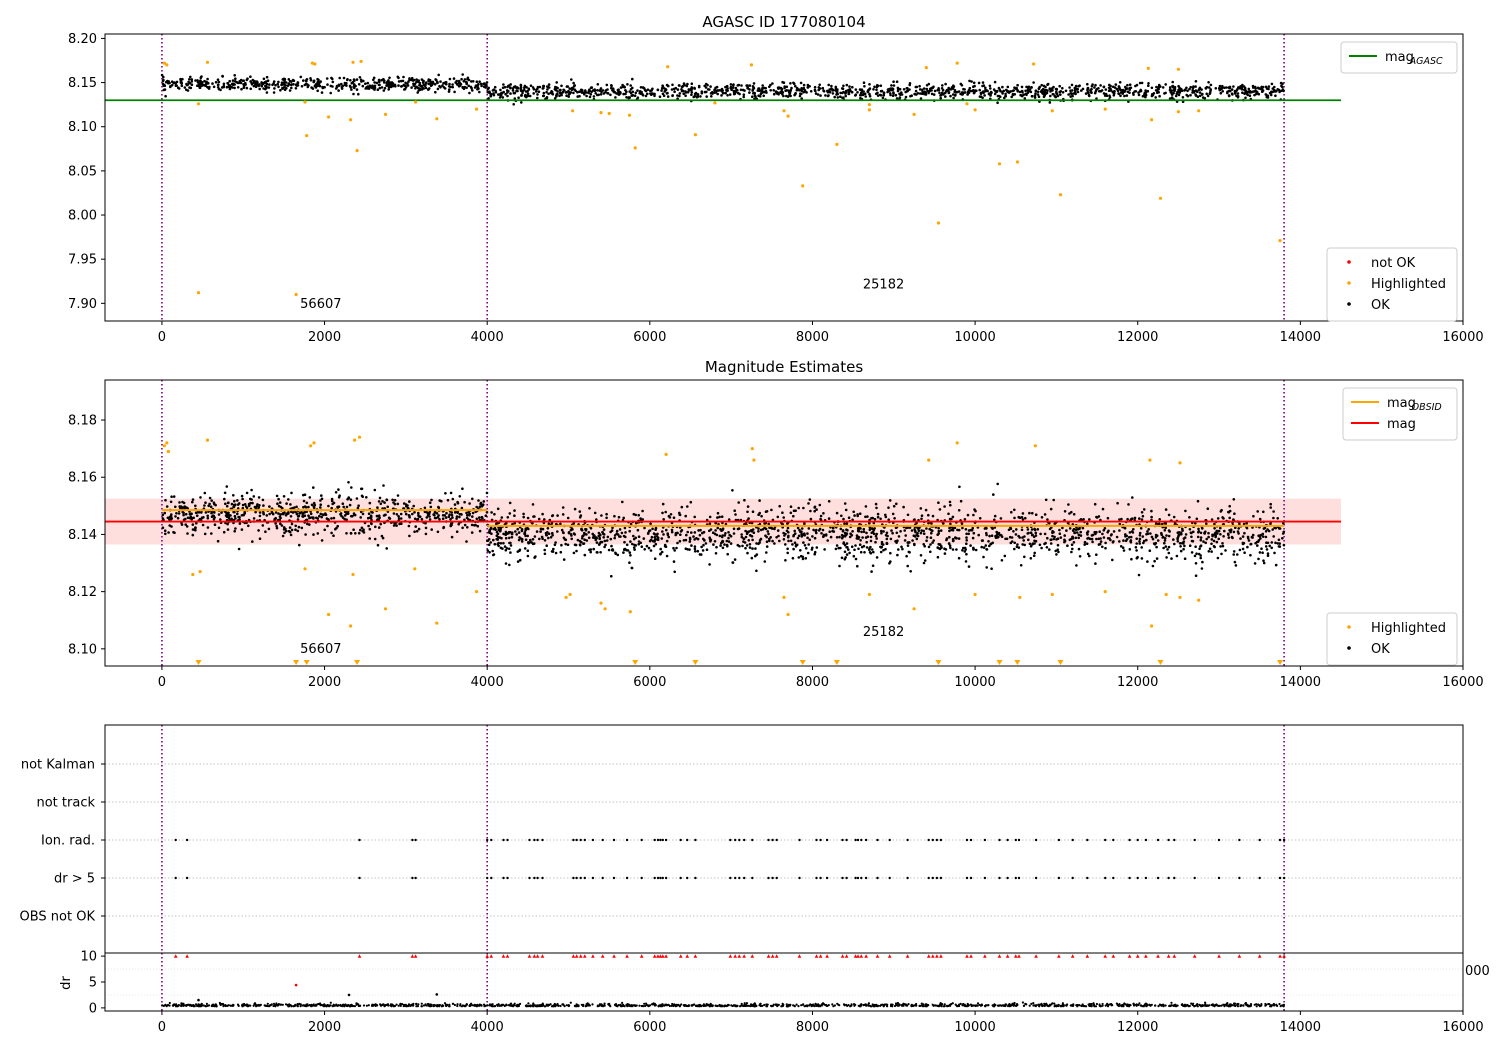 The width and height of the screenshot is (1500, 1050). What do you see at coordinates (1349, 648) in the screenshot?
I see `legend-dot-swatch` at bounding box center [1349, 648].